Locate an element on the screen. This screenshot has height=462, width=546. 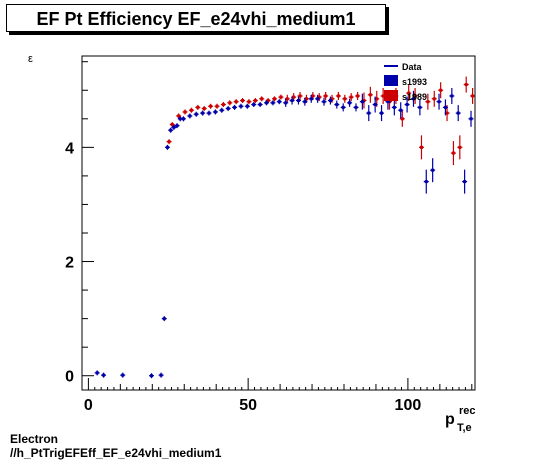
legend-label-s1989: s1989 is located at coordinates (414, 97).